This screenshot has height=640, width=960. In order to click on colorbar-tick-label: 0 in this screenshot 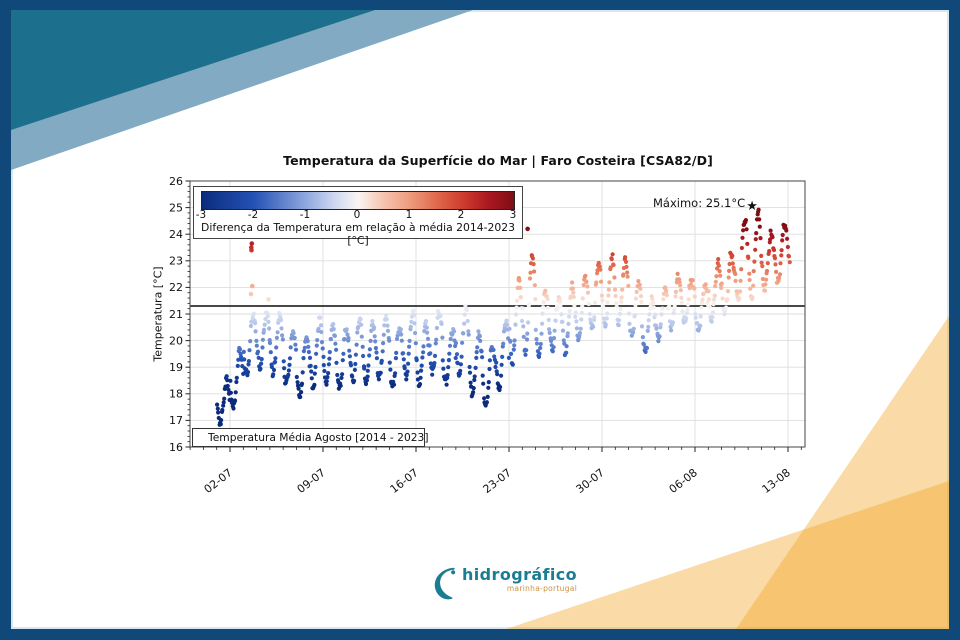, I will do `click(357, 215)`.